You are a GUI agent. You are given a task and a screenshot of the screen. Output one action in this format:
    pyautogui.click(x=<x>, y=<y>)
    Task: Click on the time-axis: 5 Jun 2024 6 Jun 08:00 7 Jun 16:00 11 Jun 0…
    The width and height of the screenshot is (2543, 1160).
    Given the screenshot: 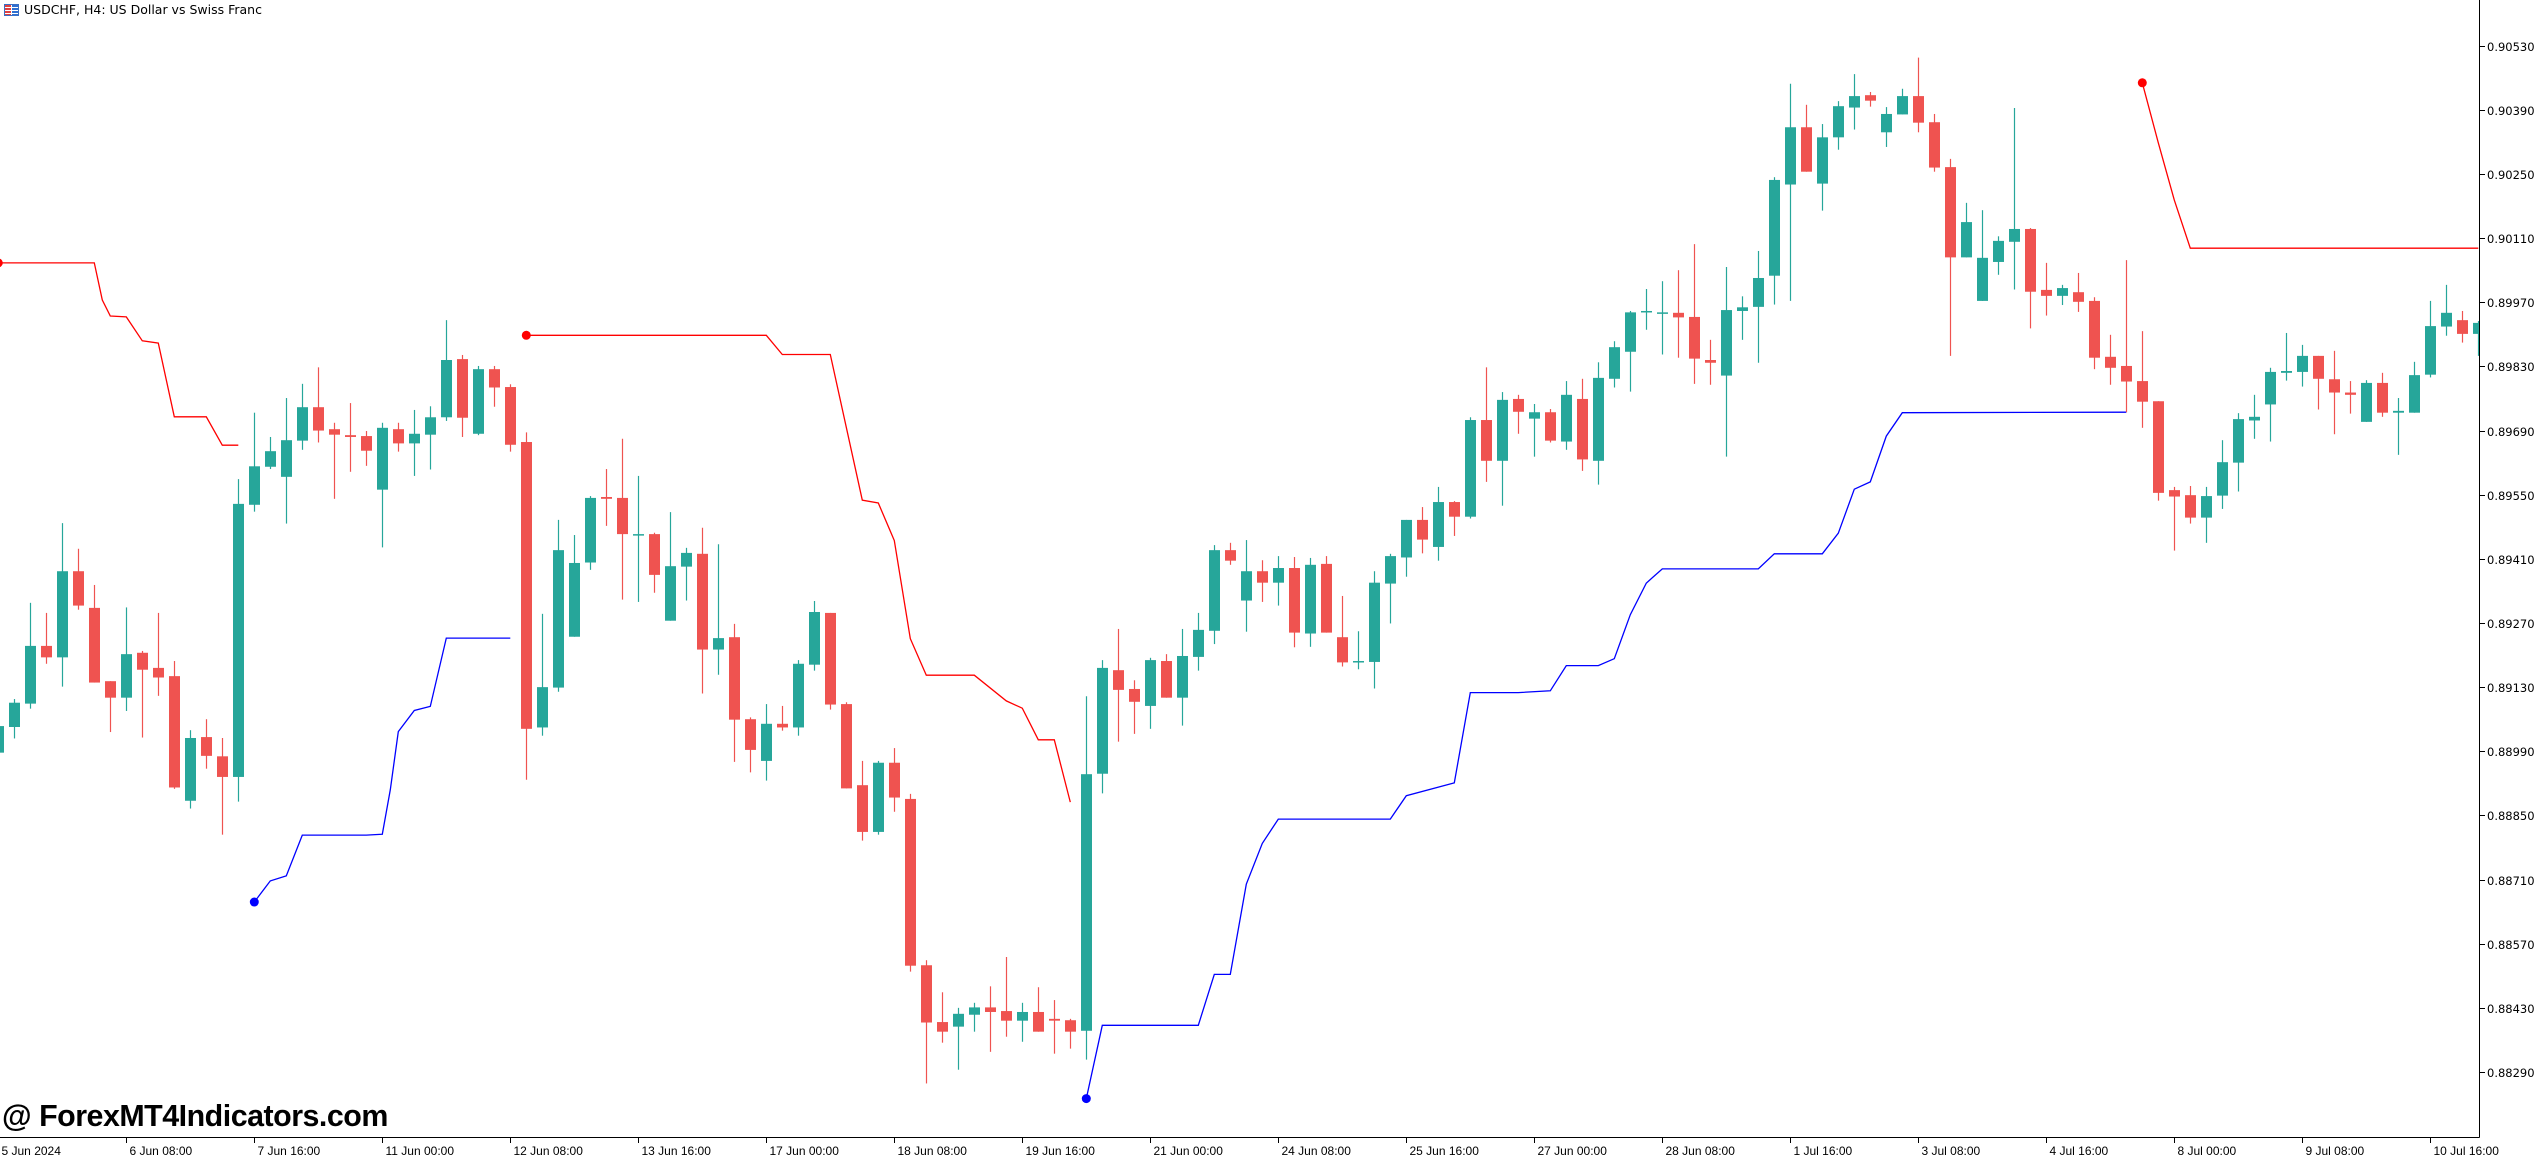 What is the action you would take?
    pyautogui.click(x=1249, y=1148)
    